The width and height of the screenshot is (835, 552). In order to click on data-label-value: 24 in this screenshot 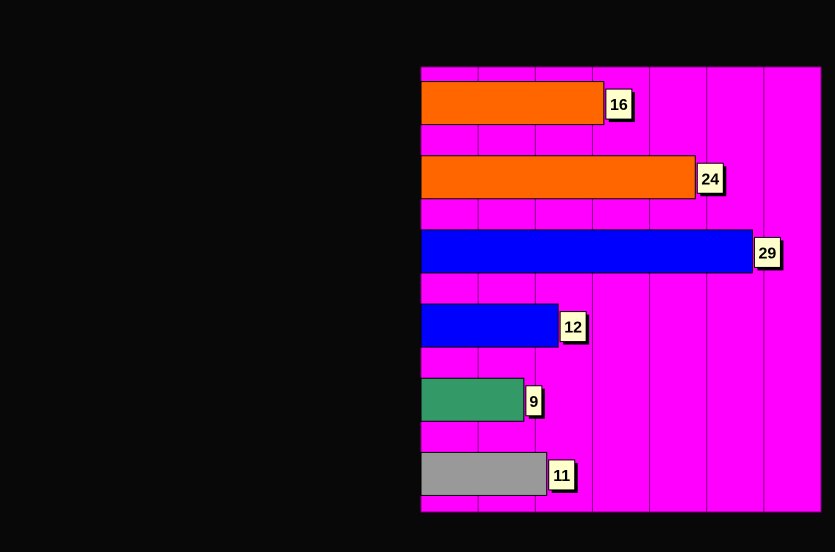, I will do `click(710, 179)`.